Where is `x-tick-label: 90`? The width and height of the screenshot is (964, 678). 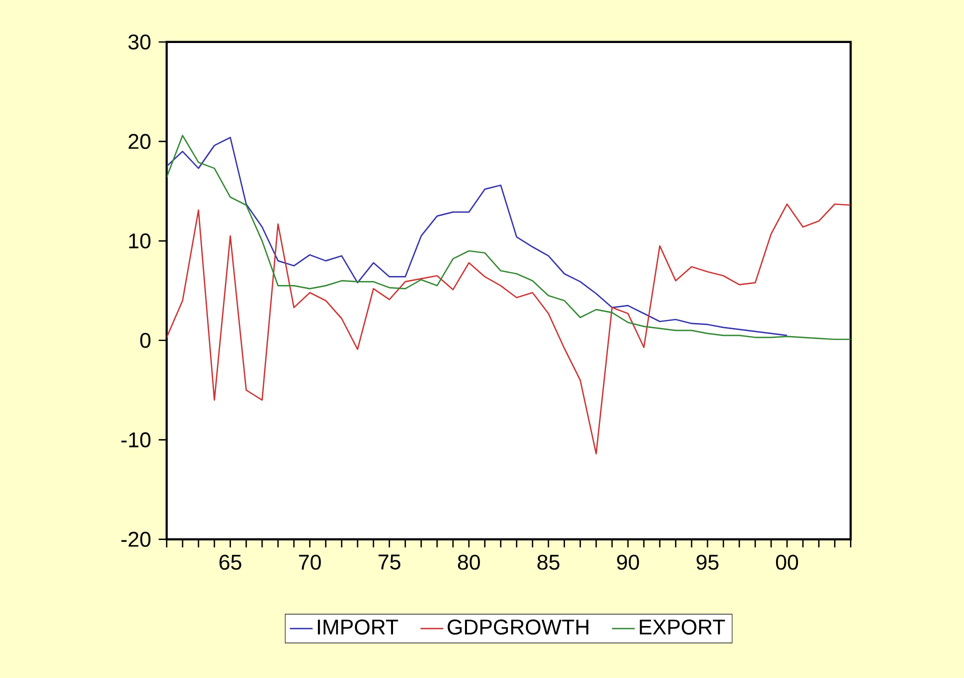 x-tick-label: 90 is located at coordinates (628, 562).